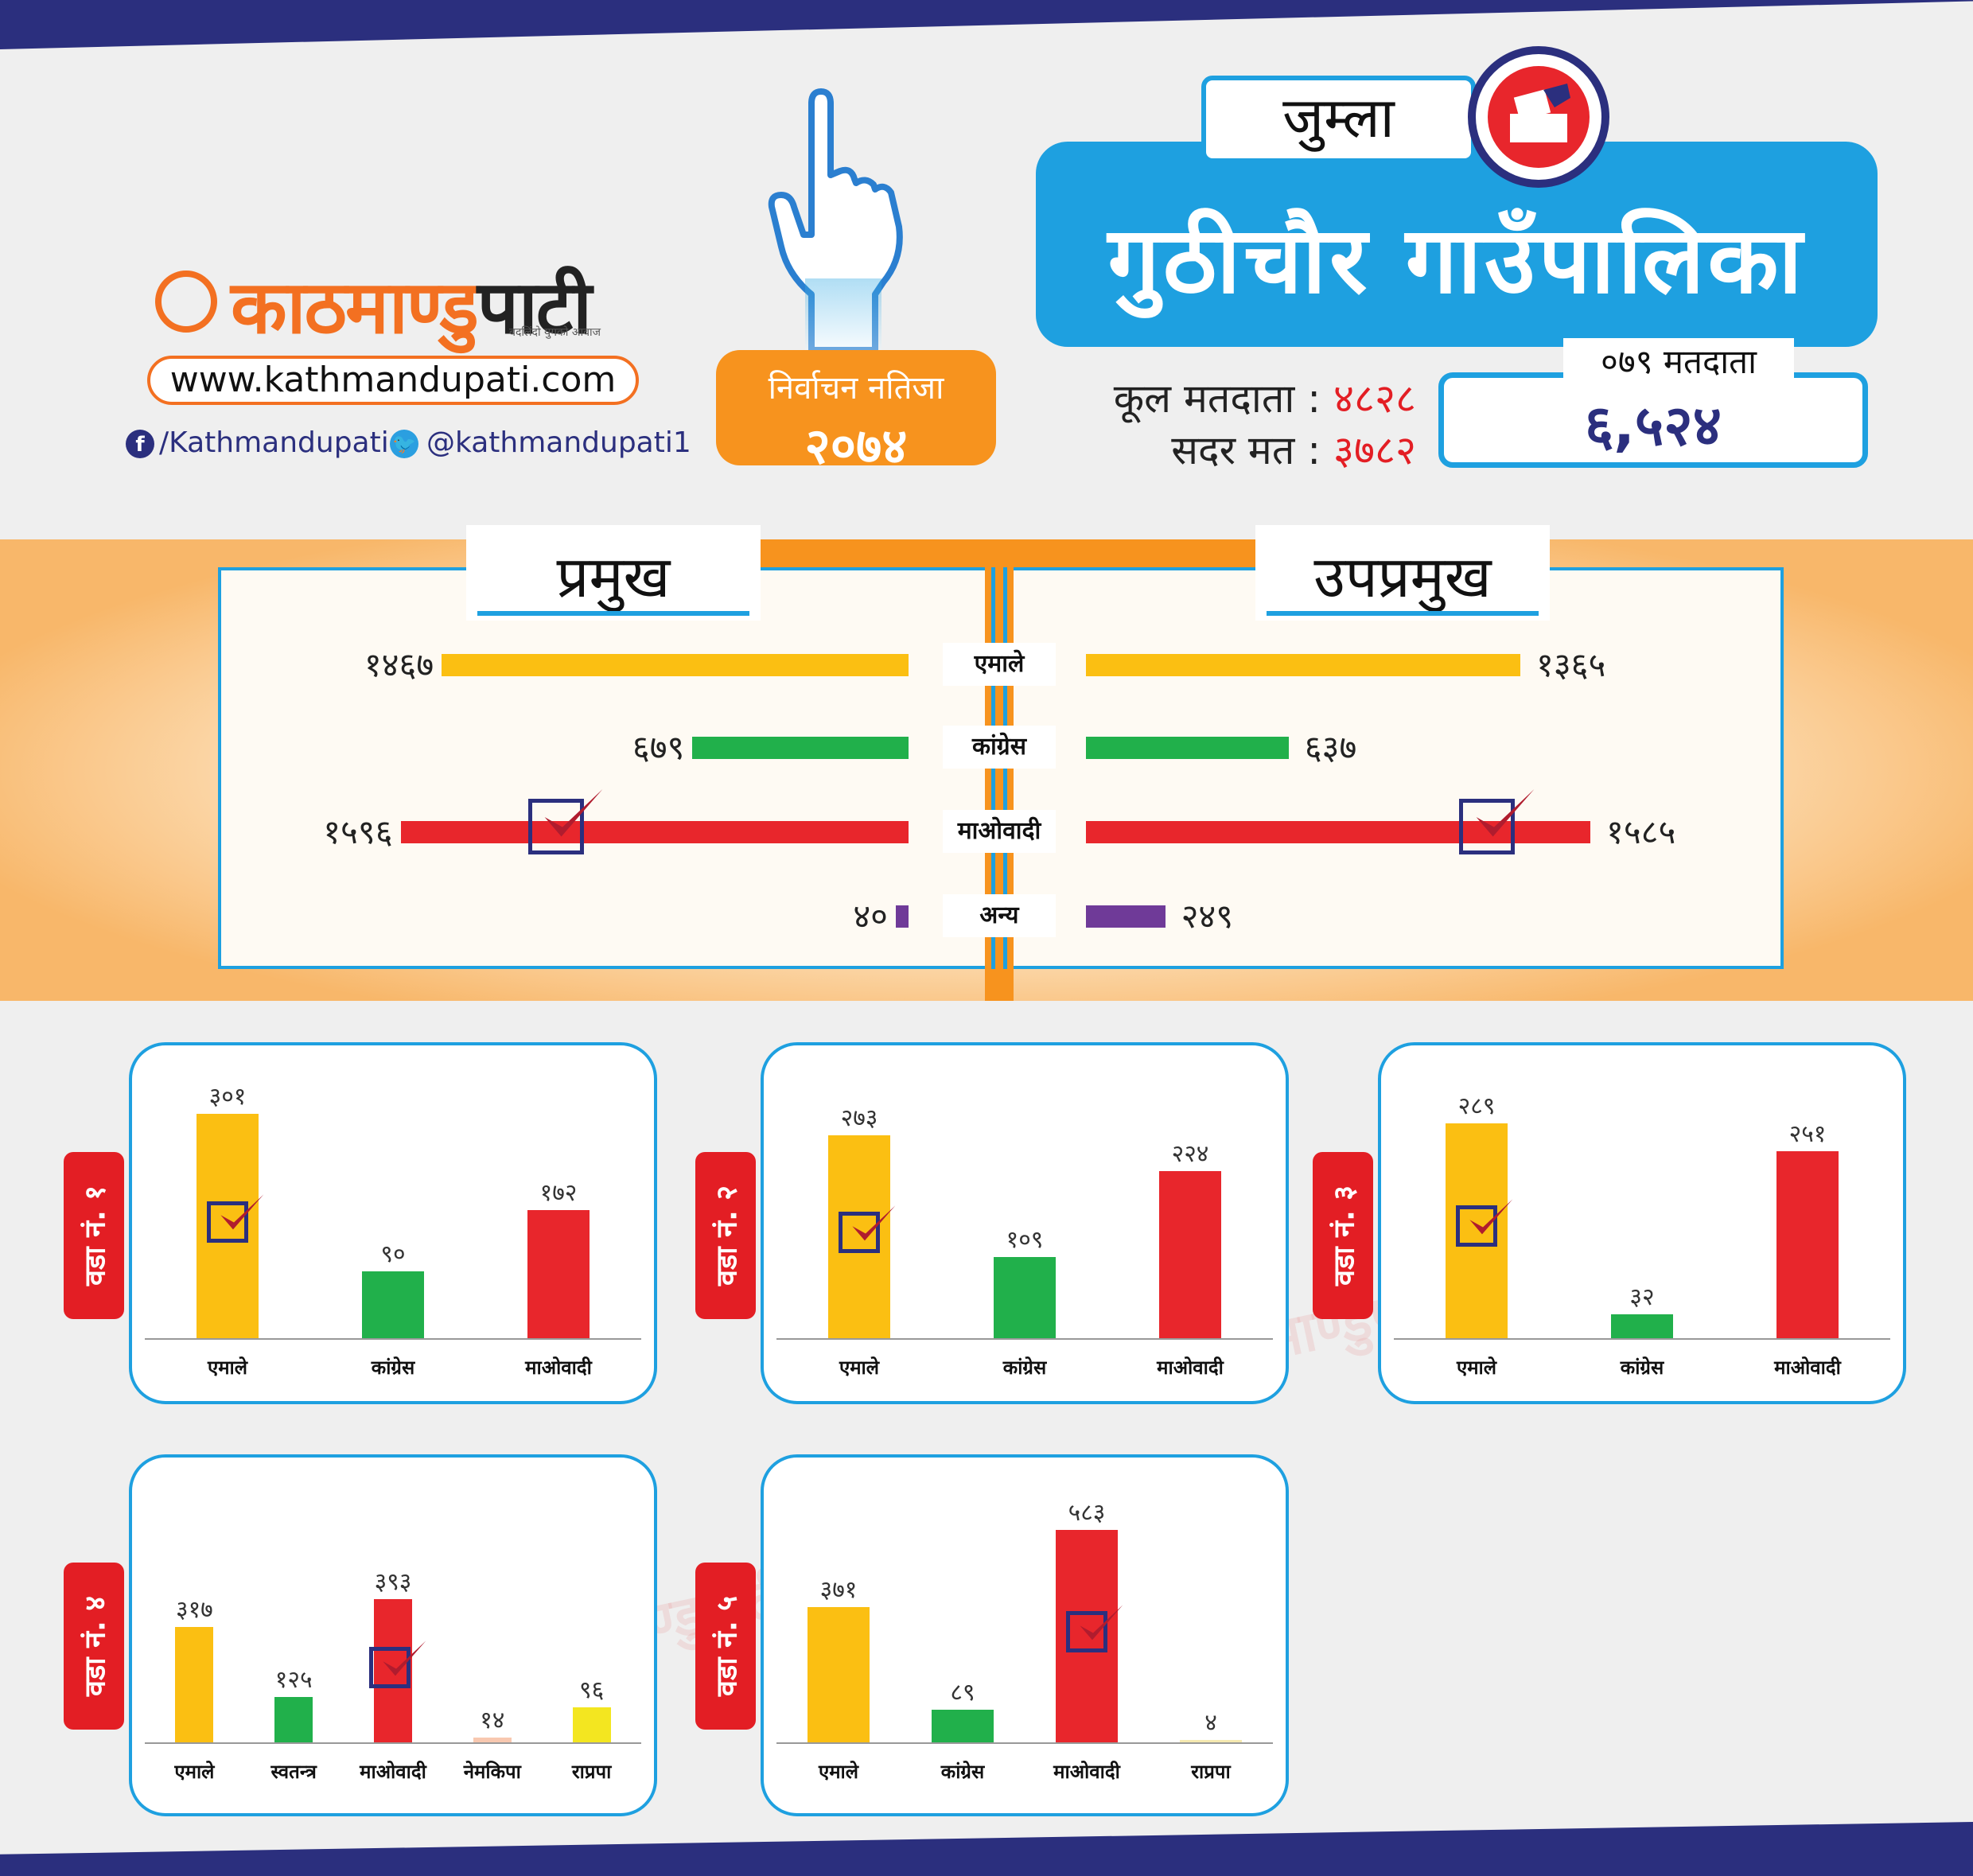 The width and height of the screenshot is (1973, 1876). What do you see at coordinates (1403, 614) in the screenshot?
I see `deputy-heading-underline` at bounding box center [1403, 614].